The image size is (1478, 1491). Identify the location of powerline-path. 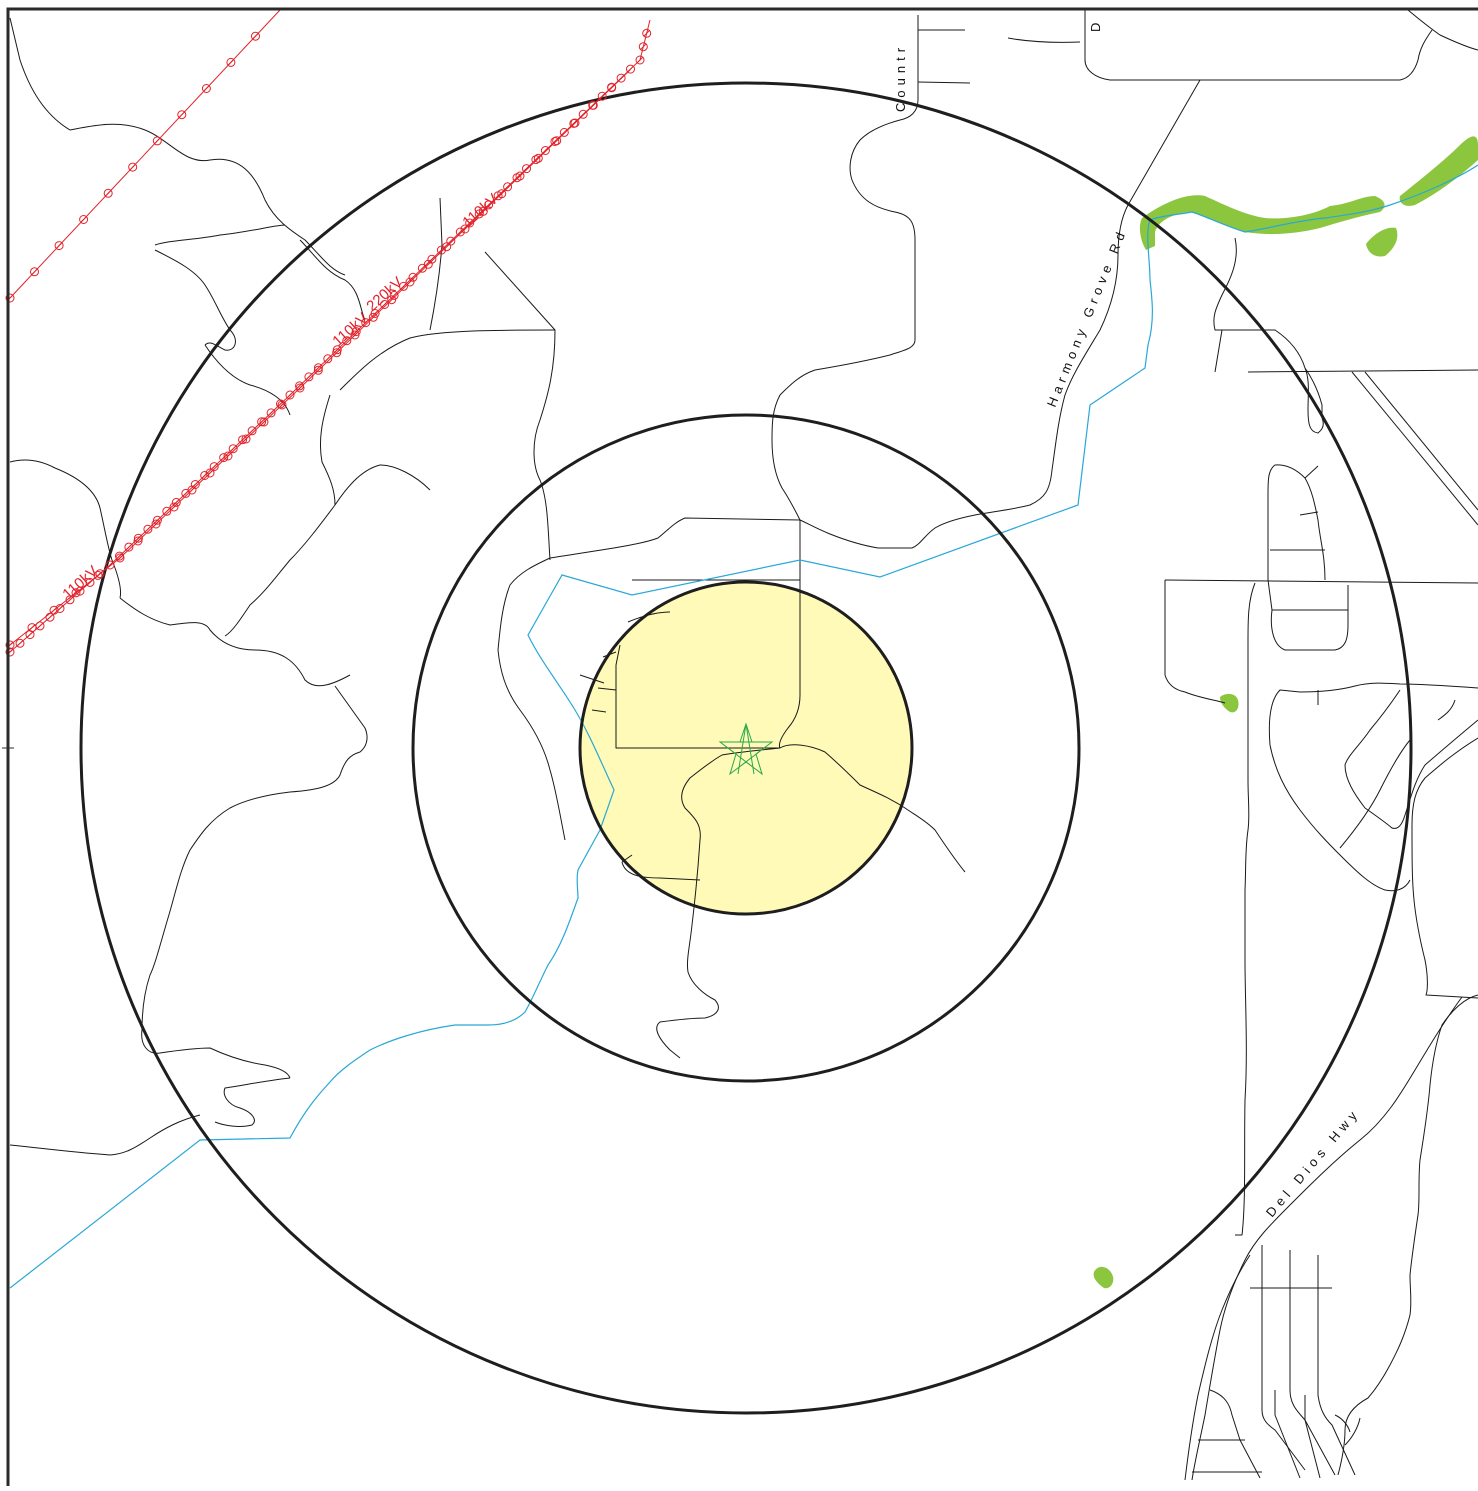
(145, 154).